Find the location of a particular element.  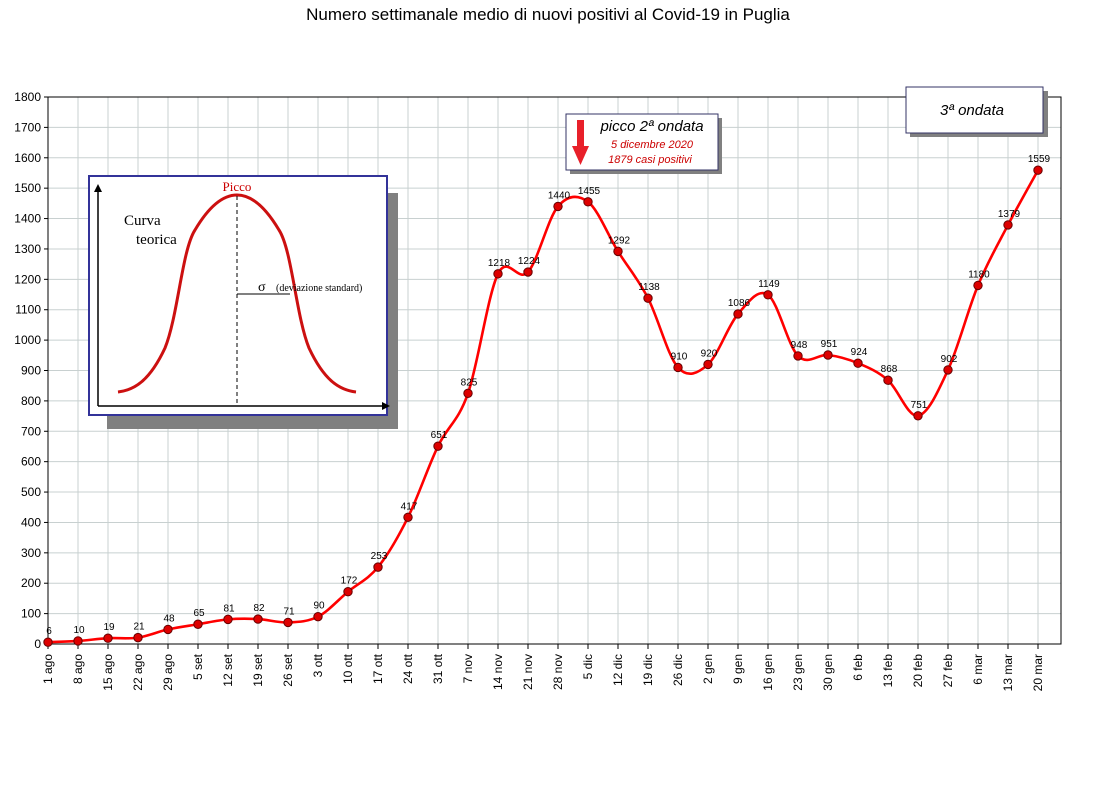

inset-y-arrow is located at coordinates (98, 188).